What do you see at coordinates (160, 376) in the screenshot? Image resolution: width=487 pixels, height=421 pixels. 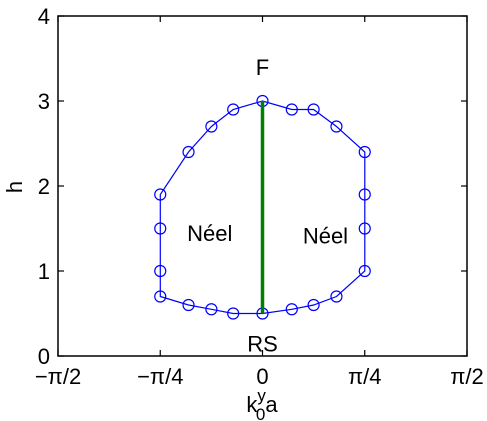 I see `x-tick-label: −π/4` at bounding box center [160, 376].